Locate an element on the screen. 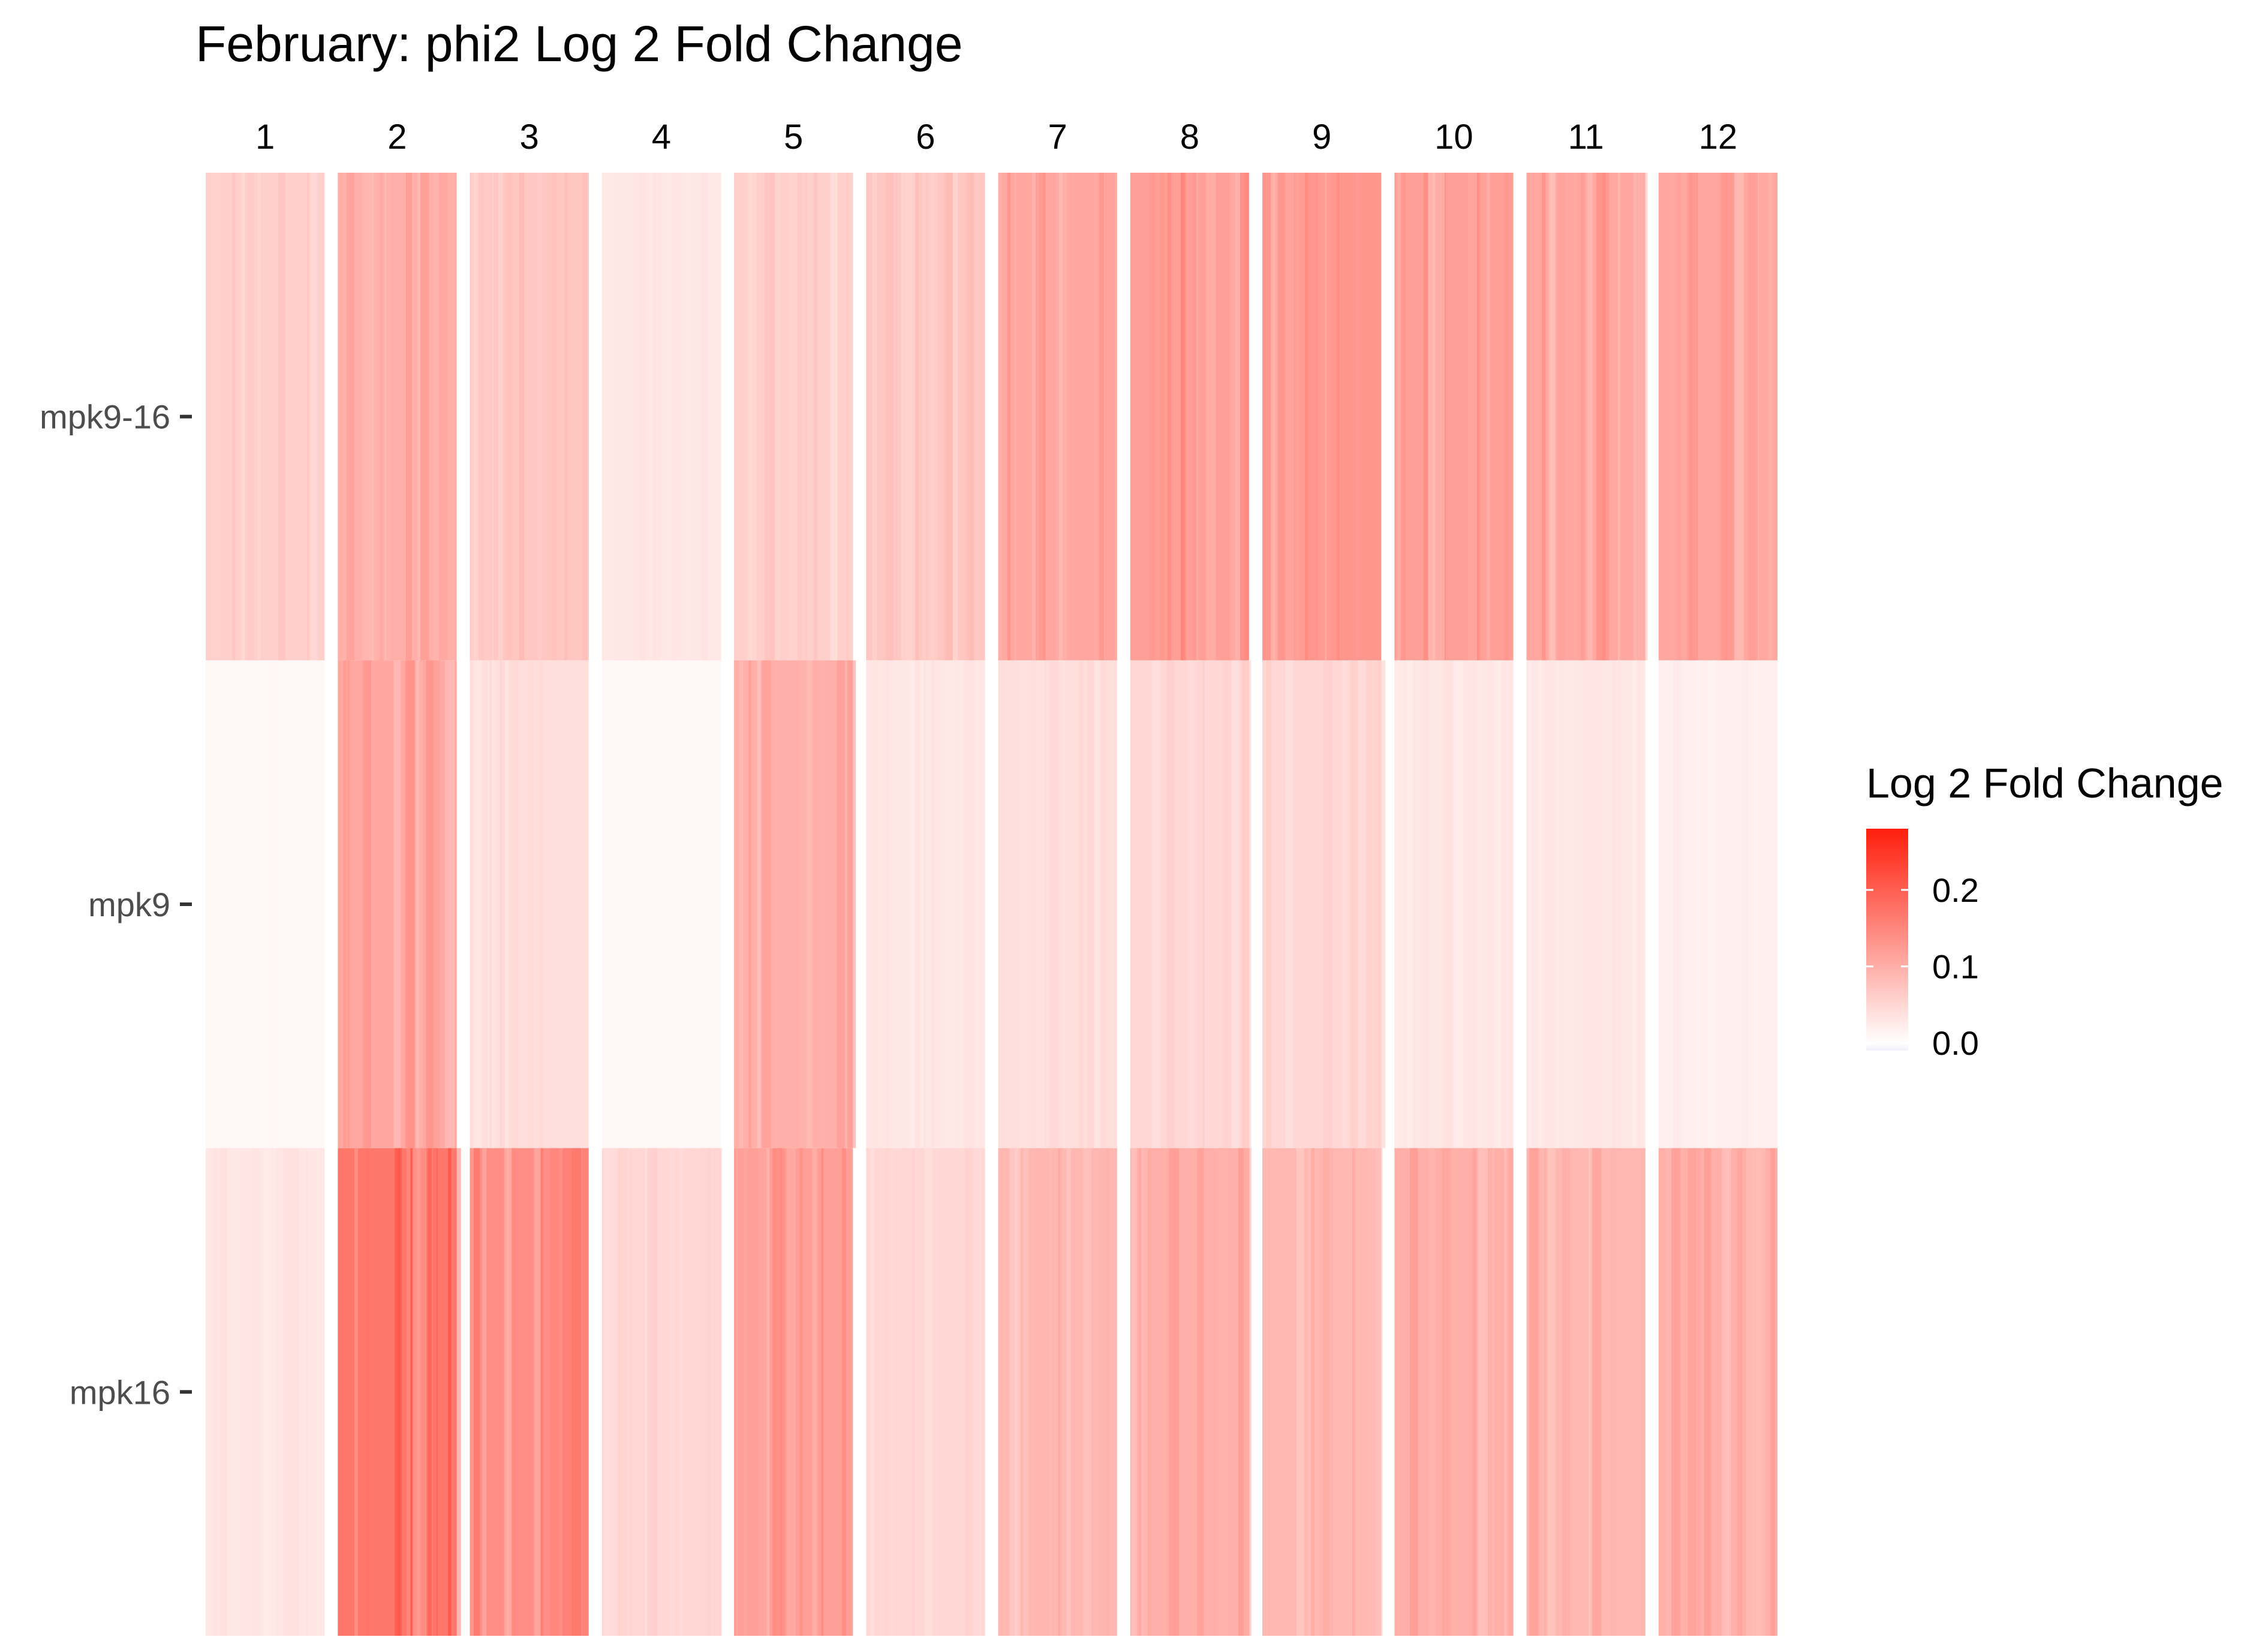 The width and height of the screenshot is (2256, 1652). legend-tick-label: 0.2 is located at coordinates (1955, 890).